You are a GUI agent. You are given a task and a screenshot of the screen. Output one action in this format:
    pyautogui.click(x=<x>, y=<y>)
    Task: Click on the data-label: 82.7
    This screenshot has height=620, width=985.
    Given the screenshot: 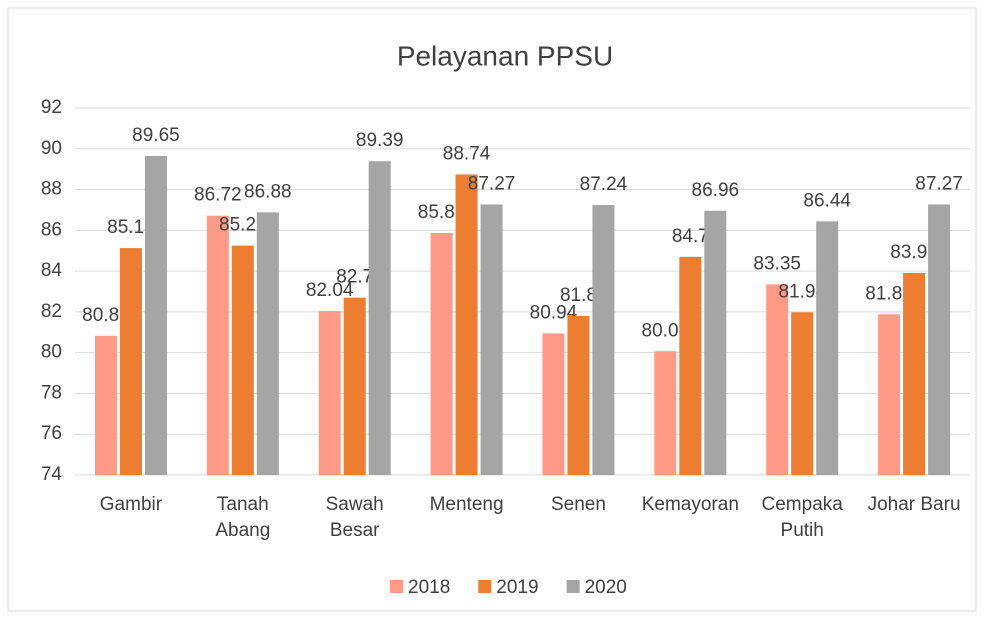 What is the action you would take?
    pyautogui.click(x=354, y=277)
    